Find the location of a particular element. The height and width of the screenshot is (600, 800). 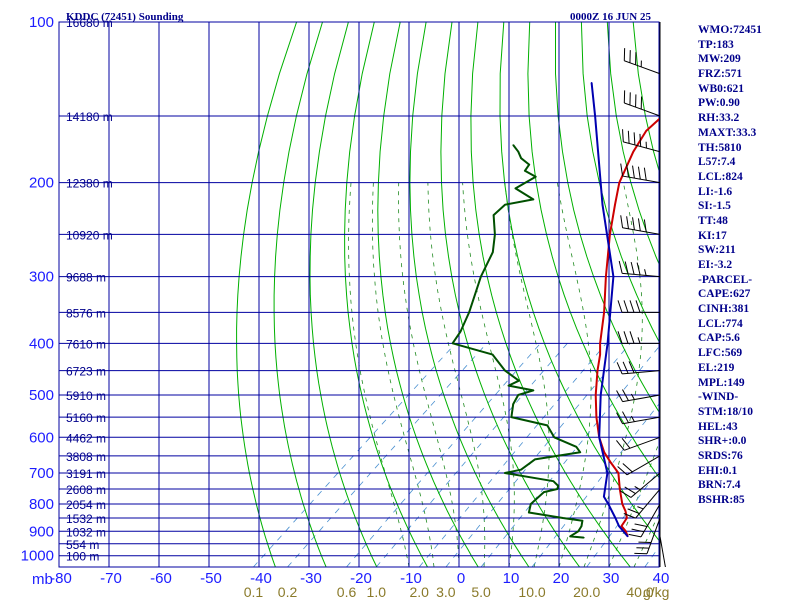

stat-line: TT:48 is located at coordinates (713, 220).